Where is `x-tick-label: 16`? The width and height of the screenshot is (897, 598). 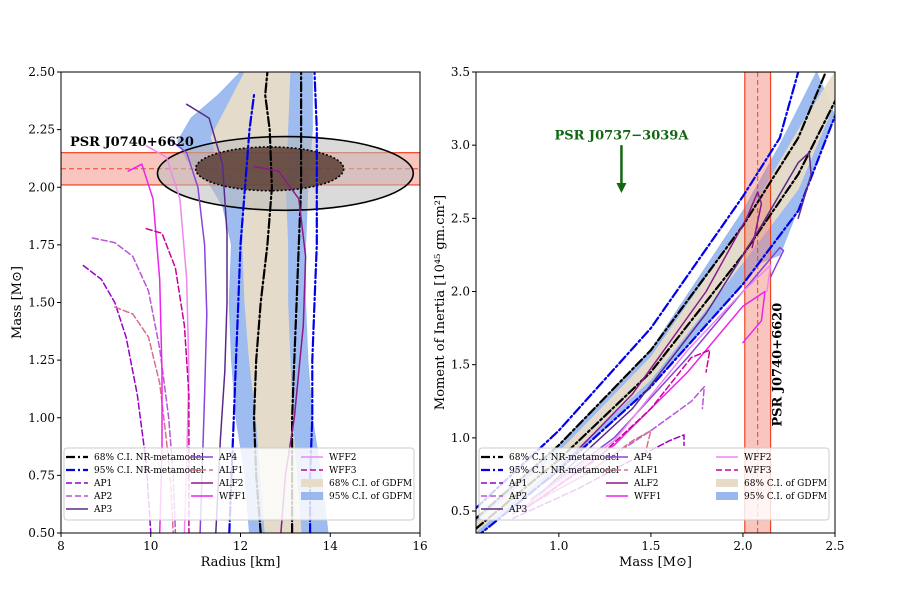 x-tick-label: 16 is located at coordinates (419, 546).